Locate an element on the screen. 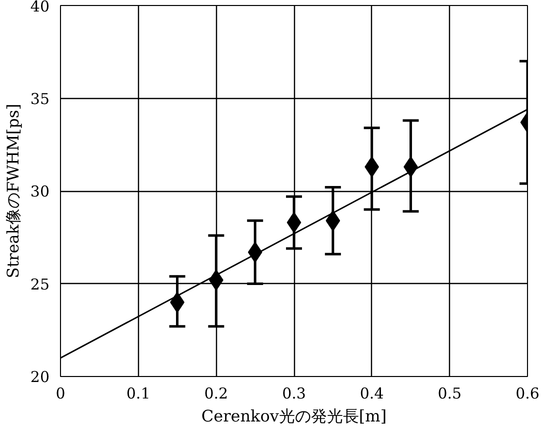 Image resolution: width=552 pixels, height=428 pixels. x-tick-label: 0.4 is located at coordinates (372, 393).